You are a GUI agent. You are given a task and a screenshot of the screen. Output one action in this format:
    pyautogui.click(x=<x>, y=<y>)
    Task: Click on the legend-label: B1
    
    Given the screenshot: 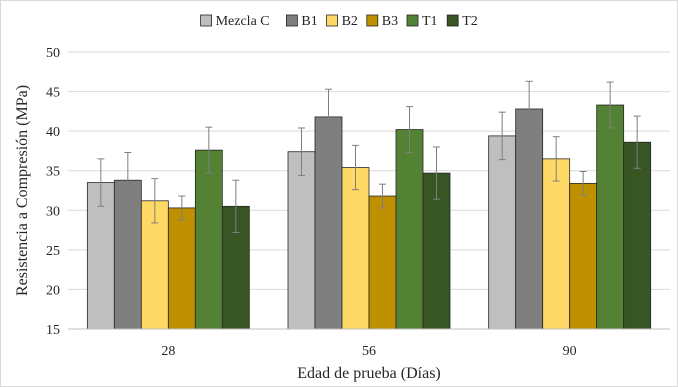 What is the action you would take?
    pyautogui.click(x=309, y=21)
    